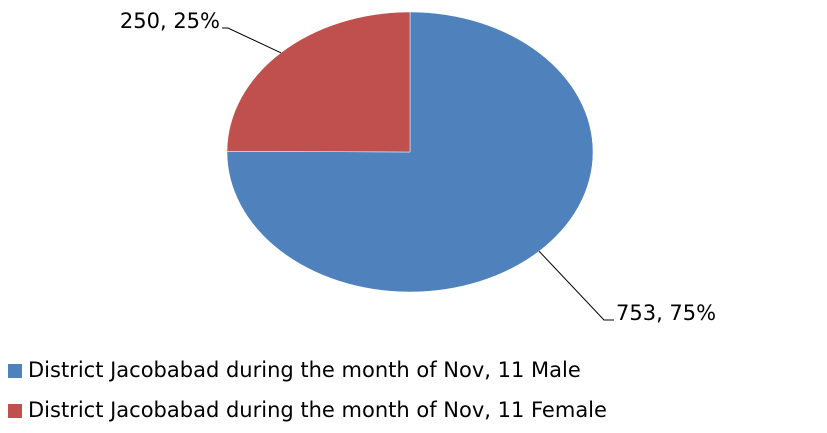 The height and width of the screenshot is (433, 827). Describe the element at coordinates (170, 21) in the screenshot. I see `data-label: 250, 25%` at that location.